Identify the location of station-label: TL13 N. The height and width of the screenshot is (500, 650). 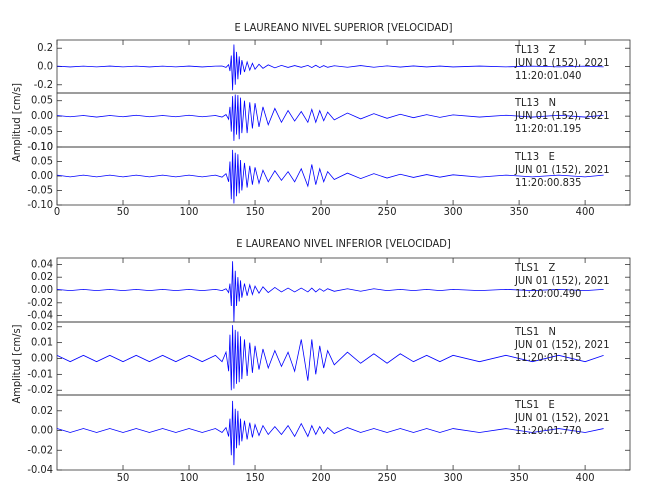
(535, 102).